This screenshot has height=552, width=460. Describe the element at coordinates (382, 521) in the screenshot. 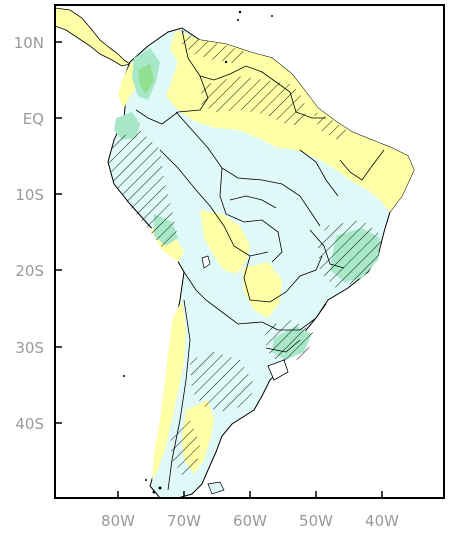

I see `lon-label-40w: 40W` at that location.